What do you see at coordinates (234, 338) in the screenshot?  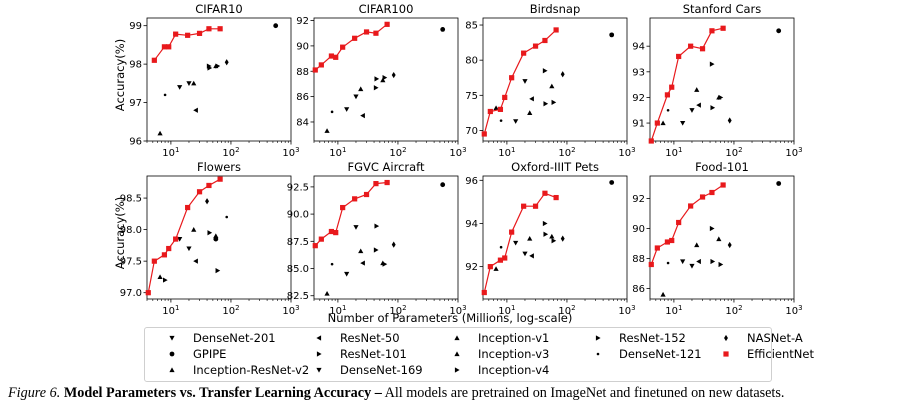 I see `legend-label: DenseNet-201` at bounding box center [234, 338].